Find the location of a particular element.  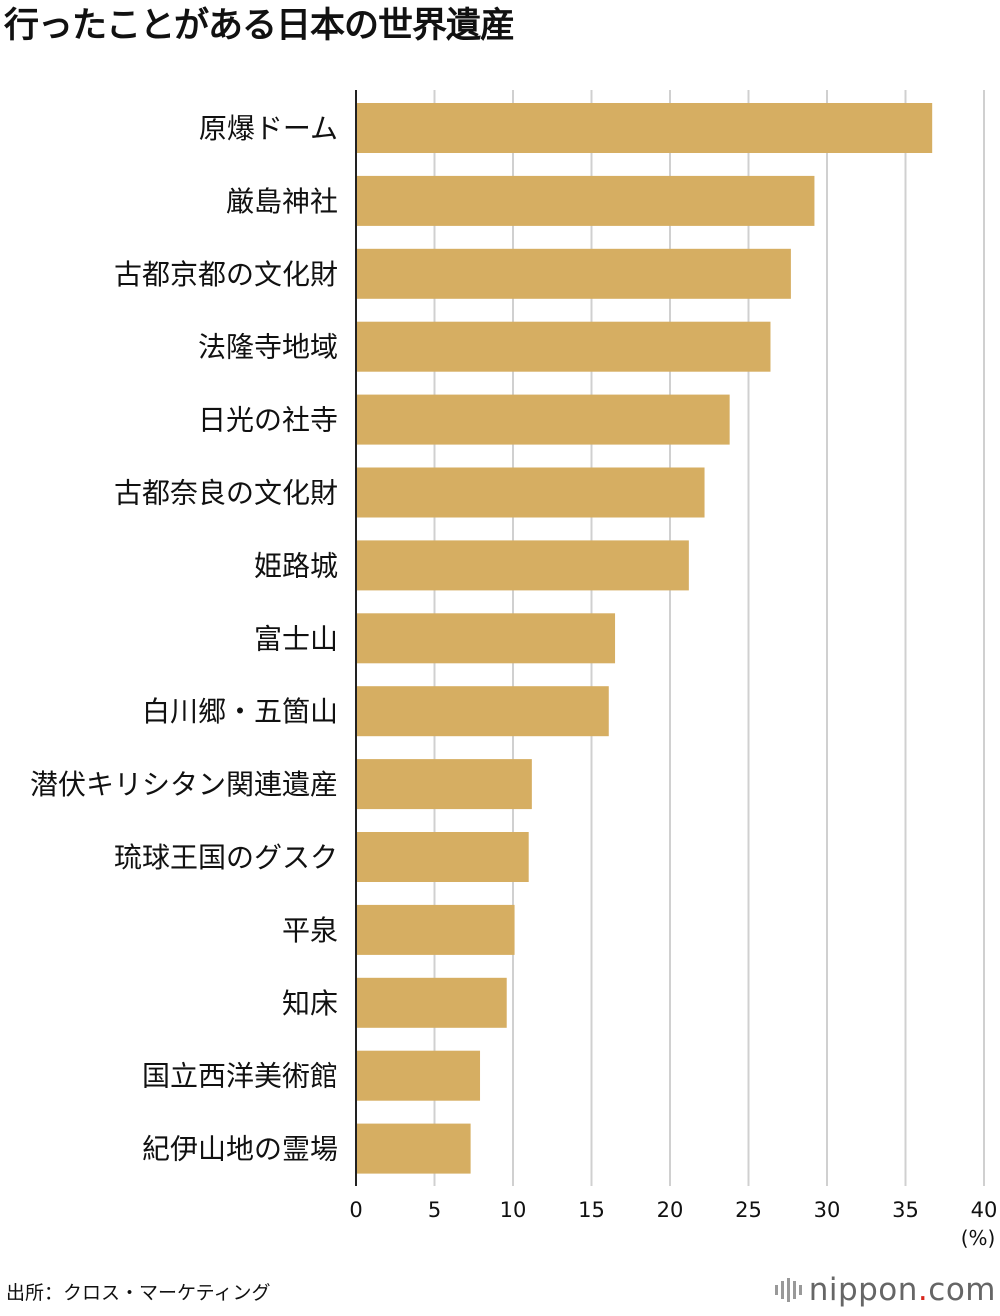

unit-label: (%) is located at coordinates (978, 1238).